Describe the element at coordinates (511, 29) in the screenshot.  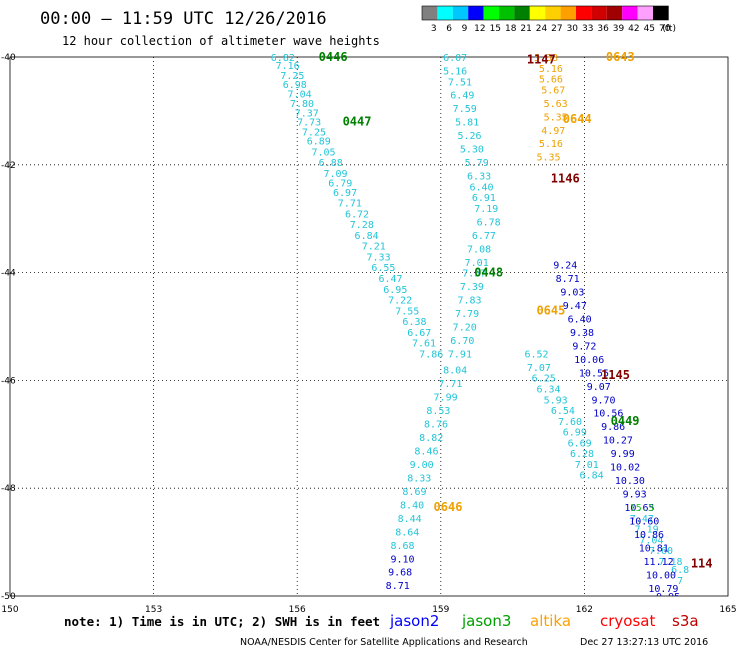
I see `scale-label: 18` at that location.